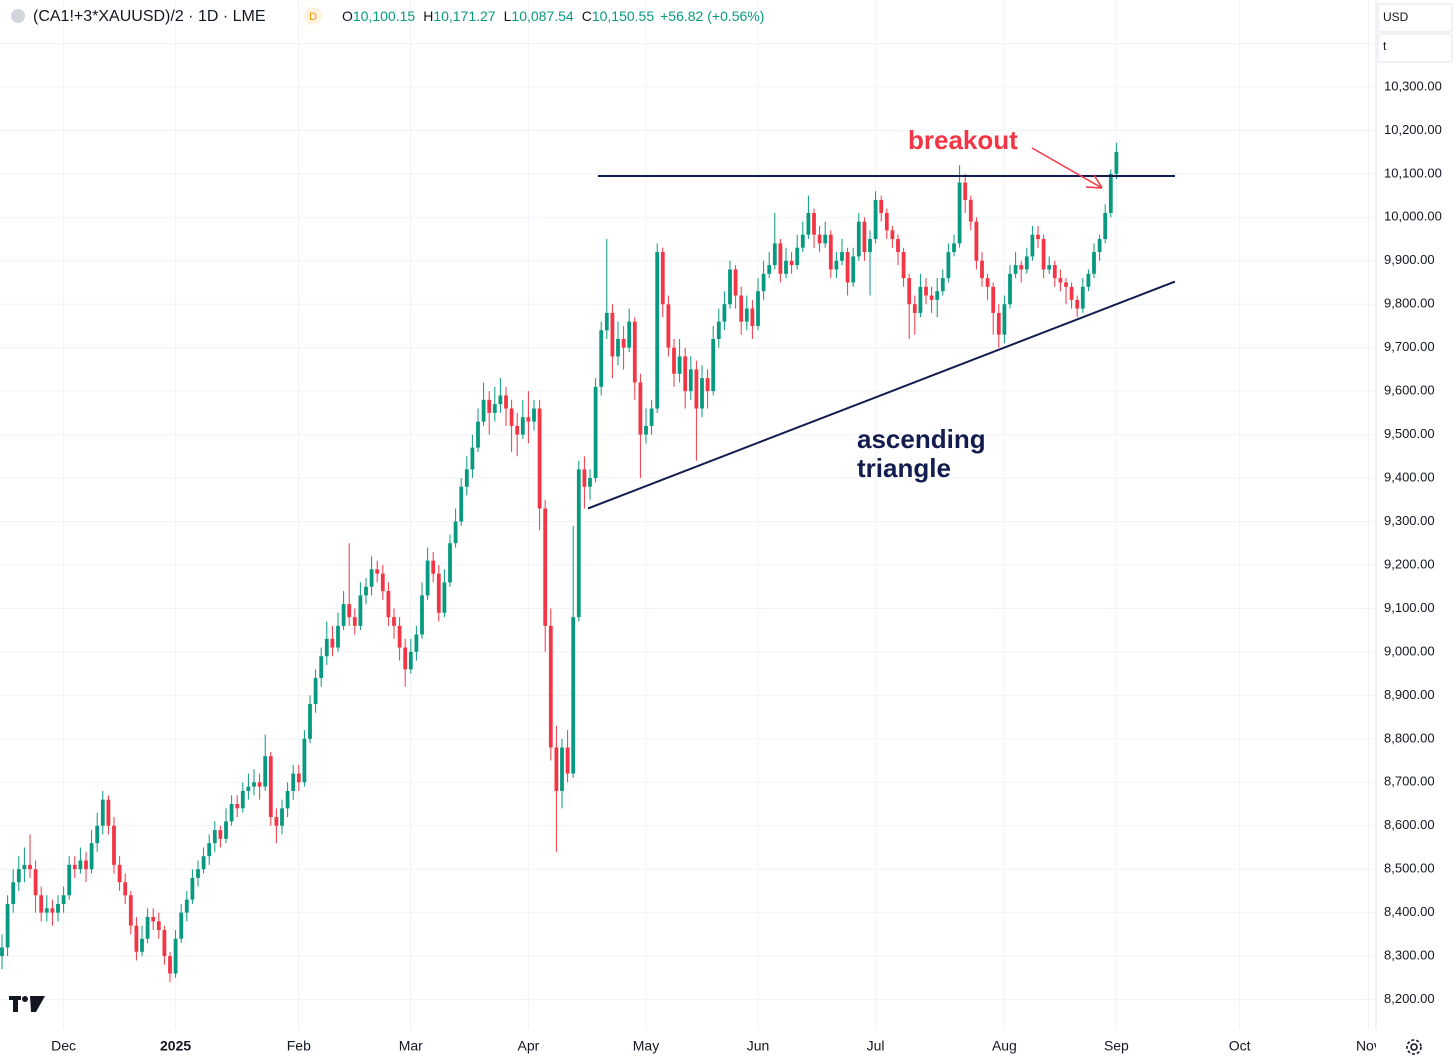 This screenshot has width=1456, height=1061. Describe the element at coordinates (1409, 781) in the screenshot. I see `y-tick-label: 8,700.00` at that location.